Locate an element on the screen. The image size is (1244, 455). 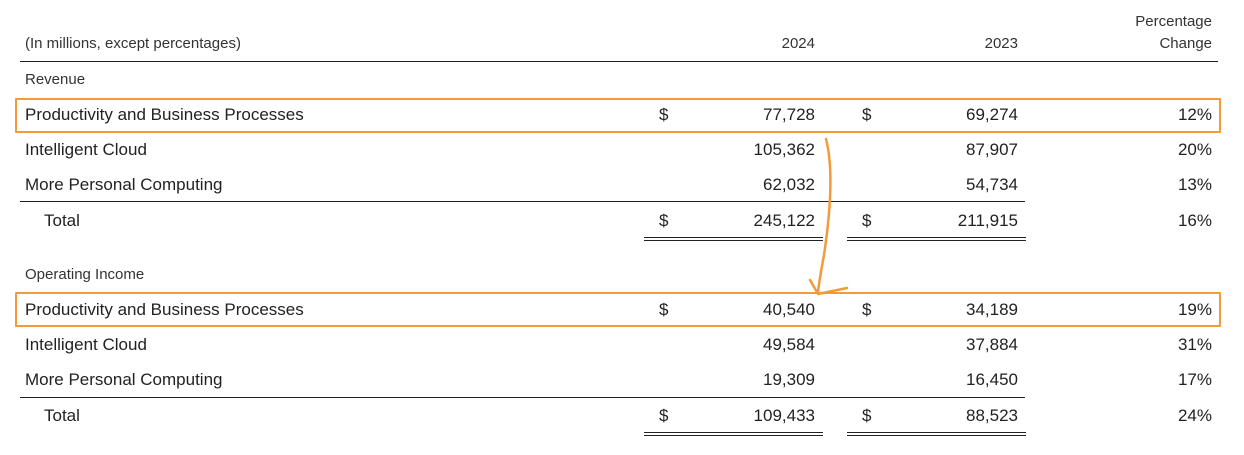
column-header-2023: 2023 is located at coordinates (1001, 43).